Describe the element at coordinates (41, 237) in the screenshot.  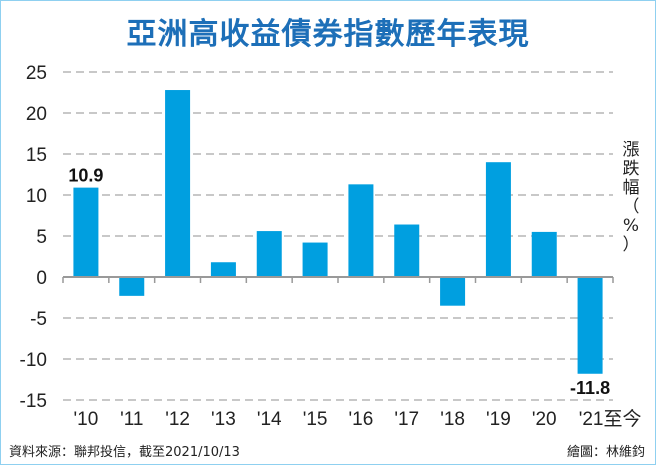
I see `y-tick-label: 5` at that location.